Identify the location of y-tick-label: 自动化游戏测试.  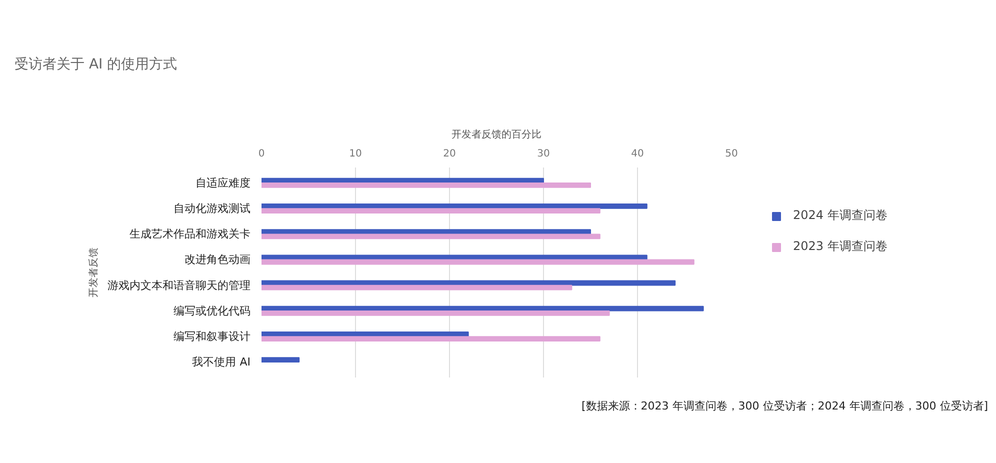
(212, 208).